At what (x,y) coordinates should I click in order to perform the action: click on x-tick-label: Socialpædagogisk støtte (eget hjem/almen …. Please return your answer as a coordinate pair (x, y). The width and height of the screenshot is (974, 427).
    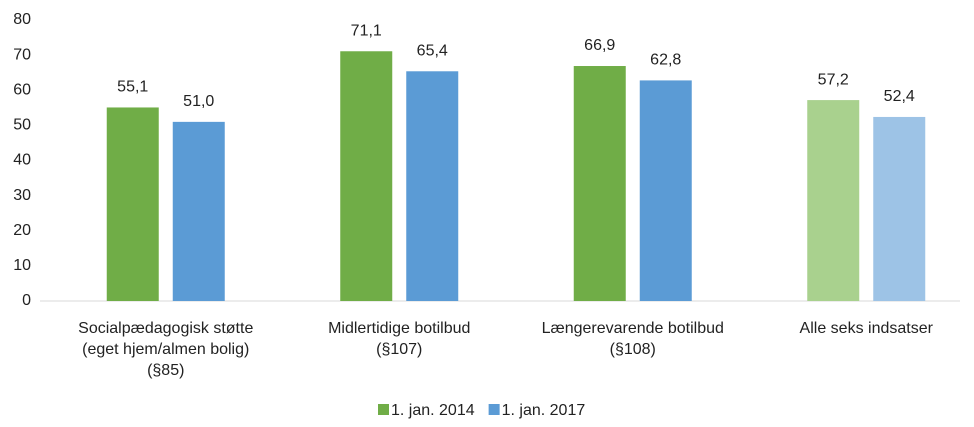
    Looking at the image, I should click on (165, 349).